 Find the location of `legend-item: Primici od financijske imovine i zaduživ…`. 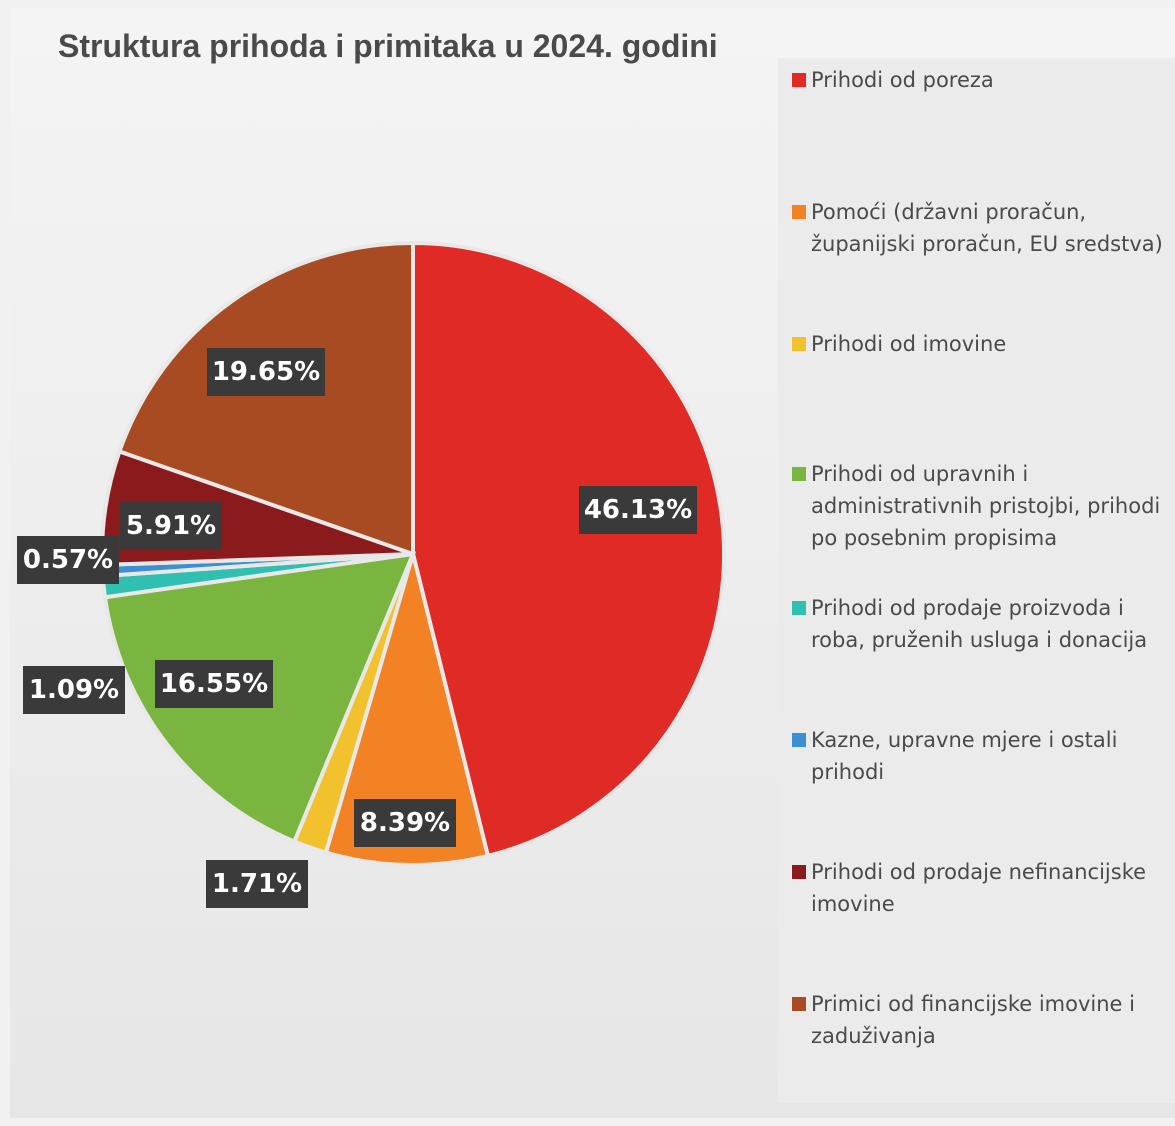

legend-item: Primici od financijske imovine i zaduživ… is located at coordinates (983, 1020).